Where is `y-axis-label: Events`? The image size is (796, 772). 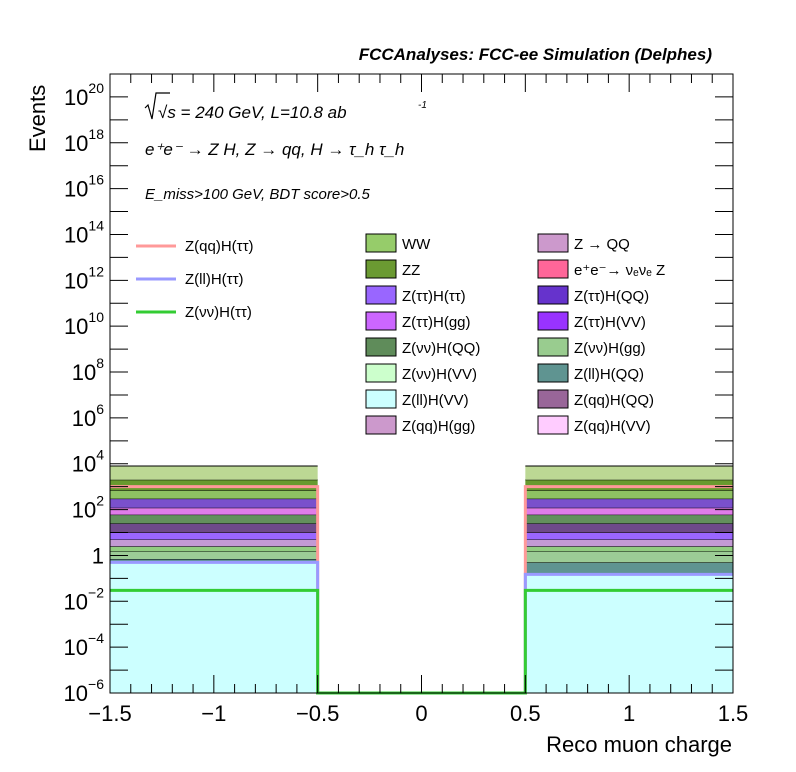 y-axis-label: Events is located at coordinates (37, 118).